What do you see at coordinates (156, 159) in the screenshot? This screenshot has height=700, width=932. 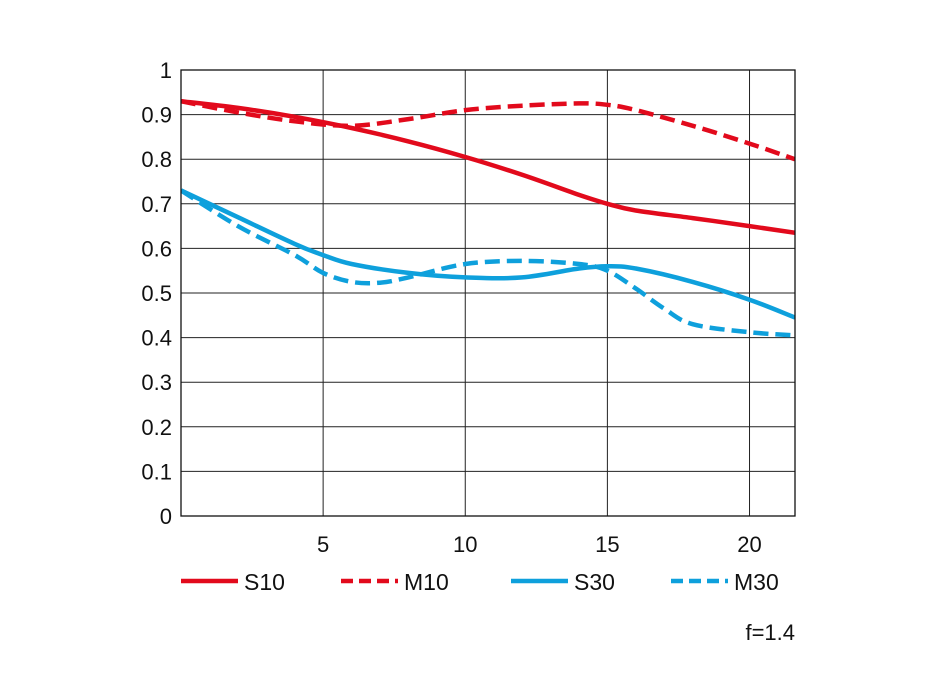 I see `y-tick-label: 0.8` at bounding box center [156, 159].